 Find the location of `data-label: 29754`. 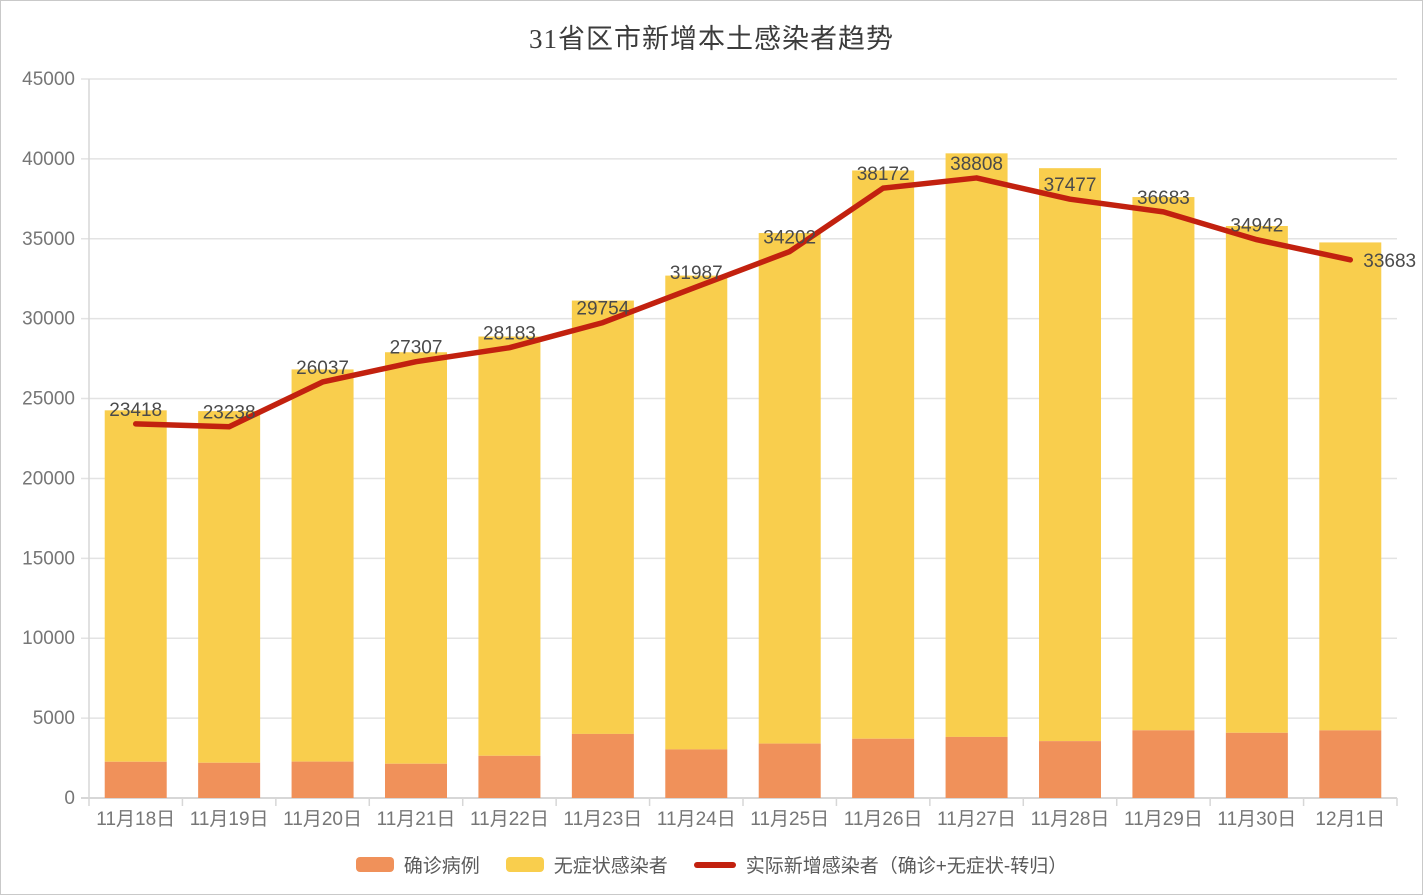

data-label: 29754 is located at coordinates (602, 309).